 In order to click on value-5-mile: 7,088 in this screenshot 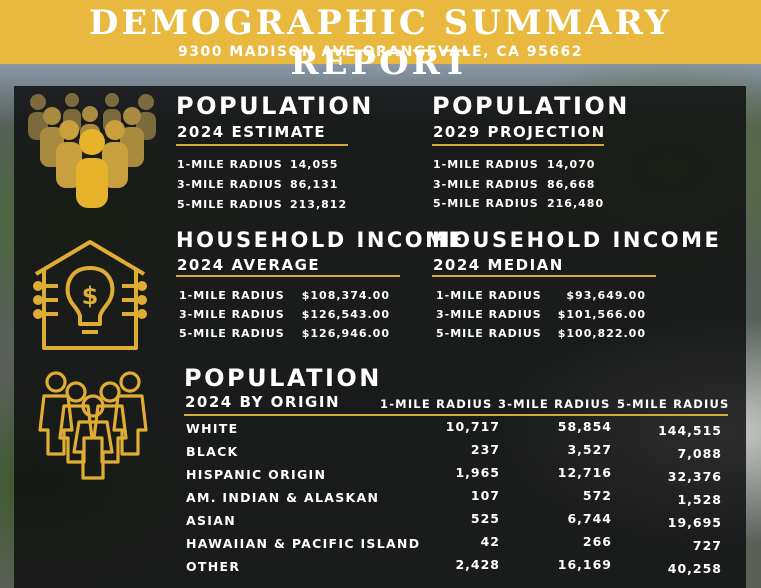, I will do `click(699, 453)`.